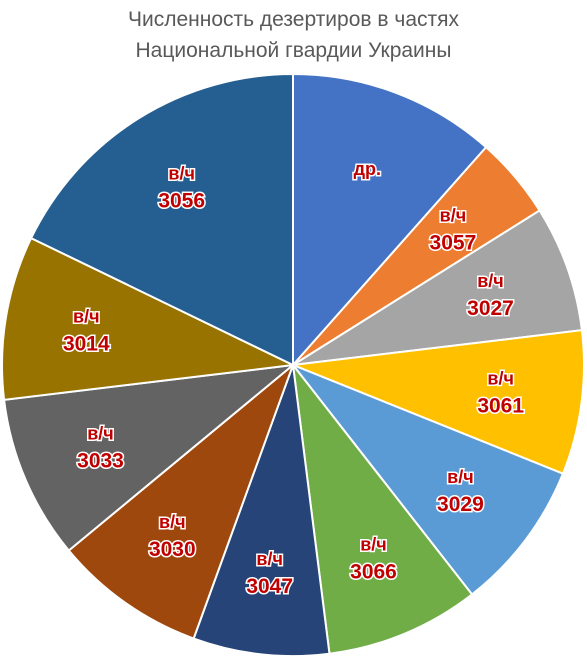 The width and height of the screenshot is (587, 669). Describe the element at coordinates (373, 572) in the screenshot. I see `slice-label-number: 3066` at that location.